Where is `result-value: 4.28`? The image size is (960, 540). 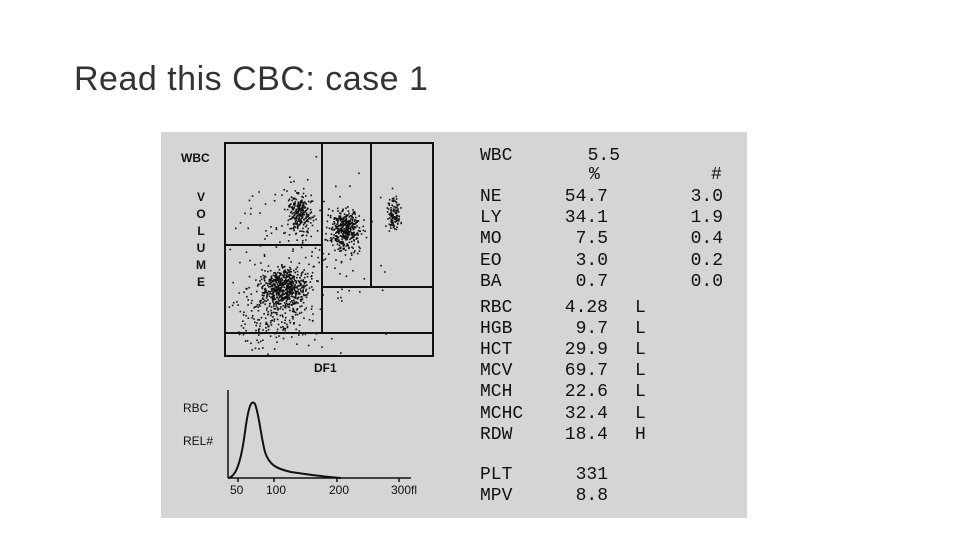
result-value: 4.28 is located at coordinates (586, 308).